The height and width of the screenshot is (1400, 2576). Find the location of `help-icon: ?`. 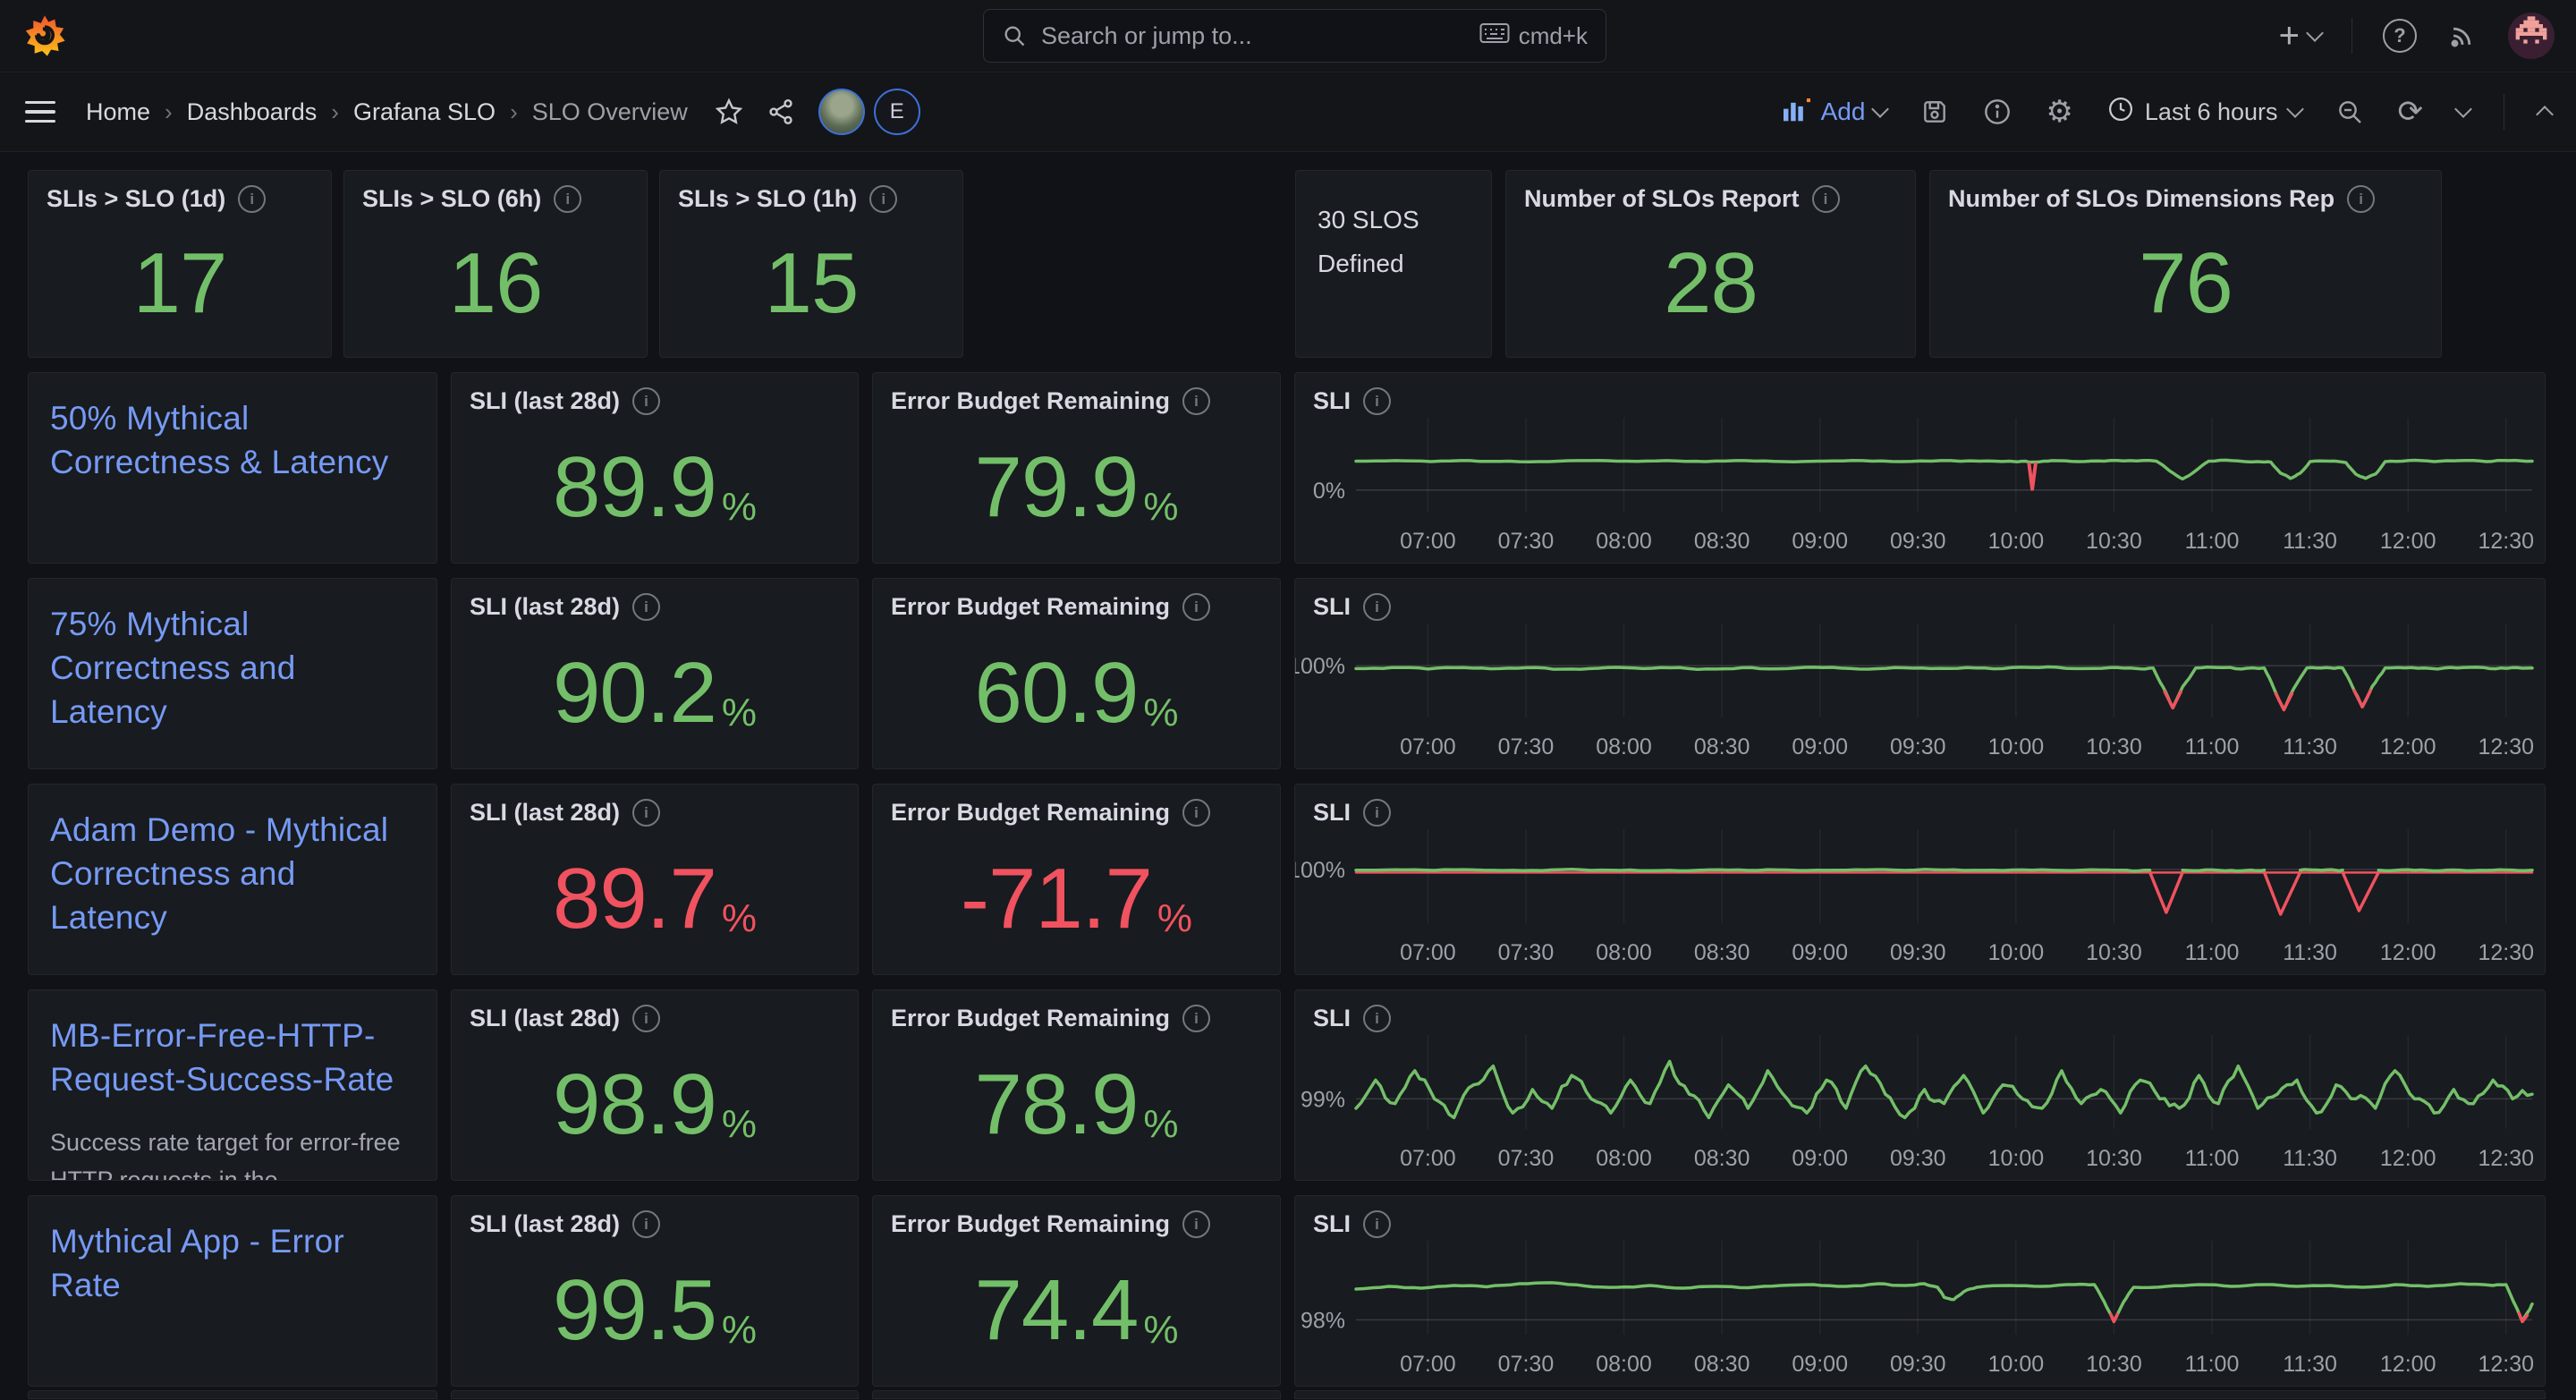

help-icon: ? is located at coordinates (2400, 36).